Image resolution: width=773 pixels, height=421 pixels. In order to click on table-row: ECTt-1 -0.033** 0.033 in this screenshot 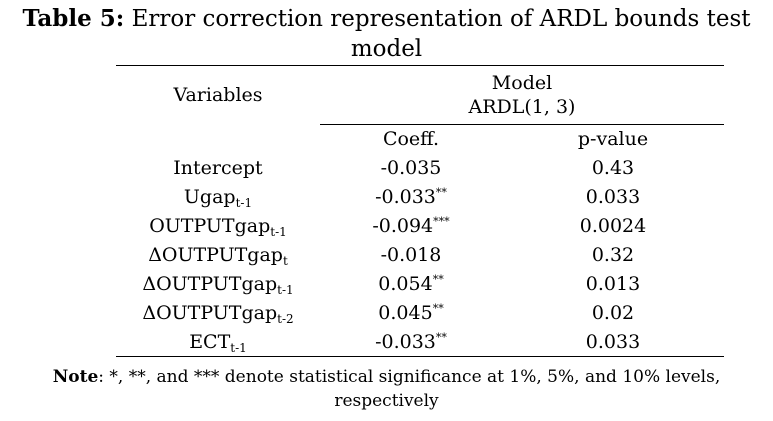, I will do `click(420, 342)`.